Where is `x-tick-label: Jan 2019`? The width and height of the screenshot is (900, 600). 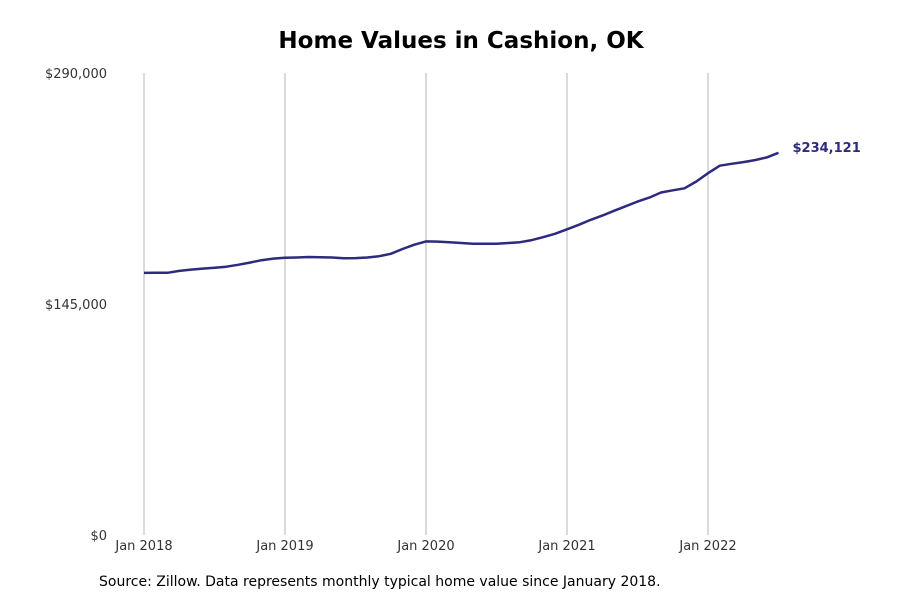 x-tick-label: Jan 2019 is located at coordinates (284, 546).